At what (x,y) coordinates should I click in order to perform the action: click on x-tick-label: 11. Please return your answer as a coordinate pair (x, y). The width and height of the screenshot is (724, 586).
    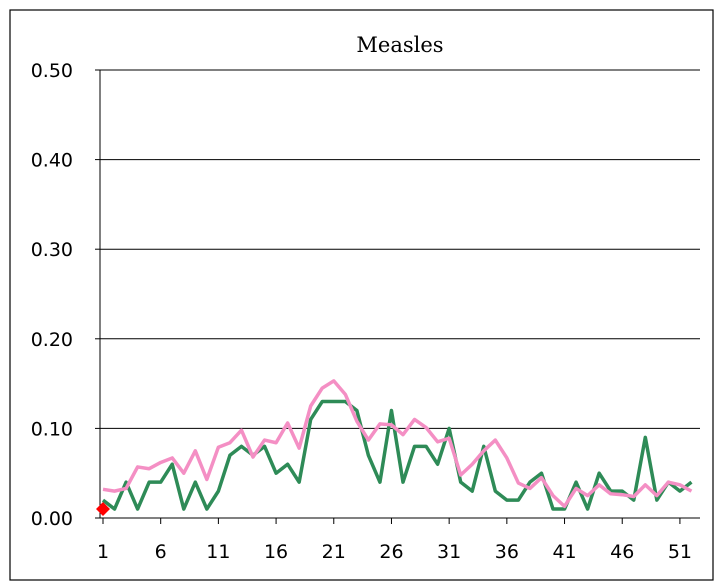
    Looking at the image, I should click on (218, 552).